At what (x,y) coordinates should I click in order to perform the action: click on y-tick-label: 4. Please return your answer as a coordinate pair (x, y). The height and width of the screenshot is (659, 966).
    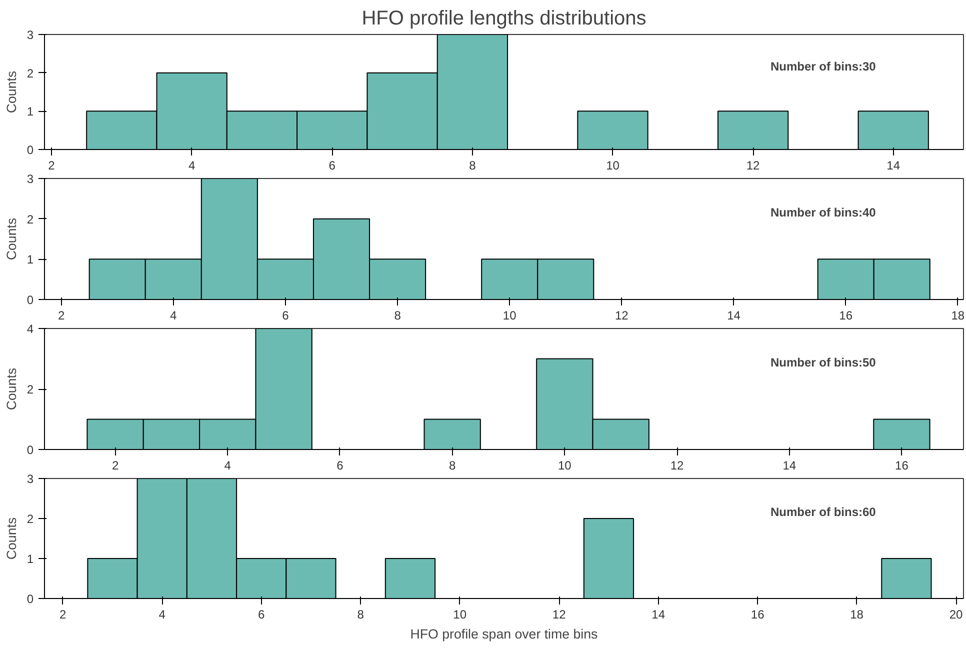
    Looking at the image, I should click on (30, 329).